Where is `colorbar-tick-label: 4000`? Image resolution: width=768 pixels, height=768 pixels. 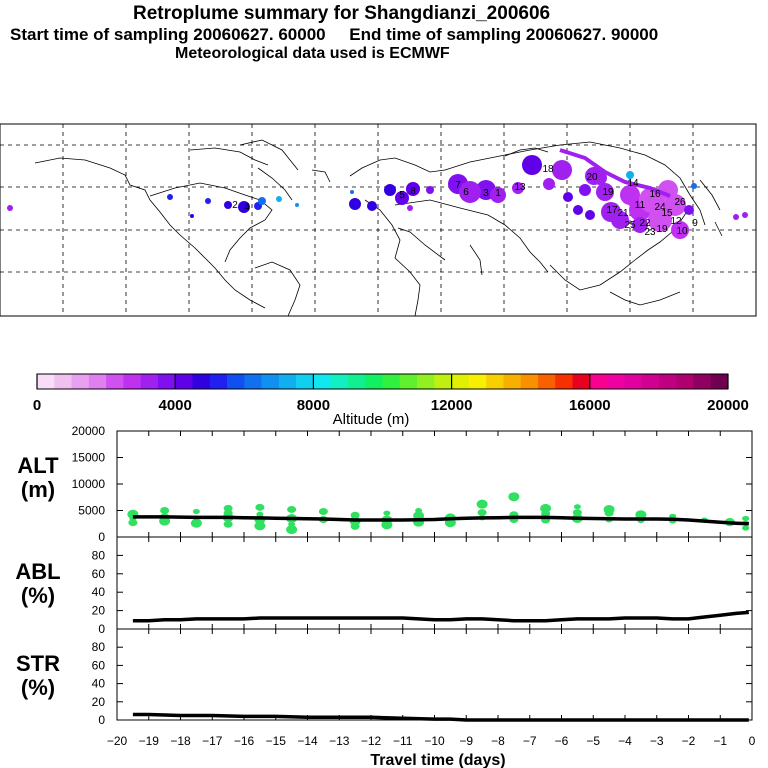 colorbar-tick-label: 4000 is located at coordinates (175, 405).